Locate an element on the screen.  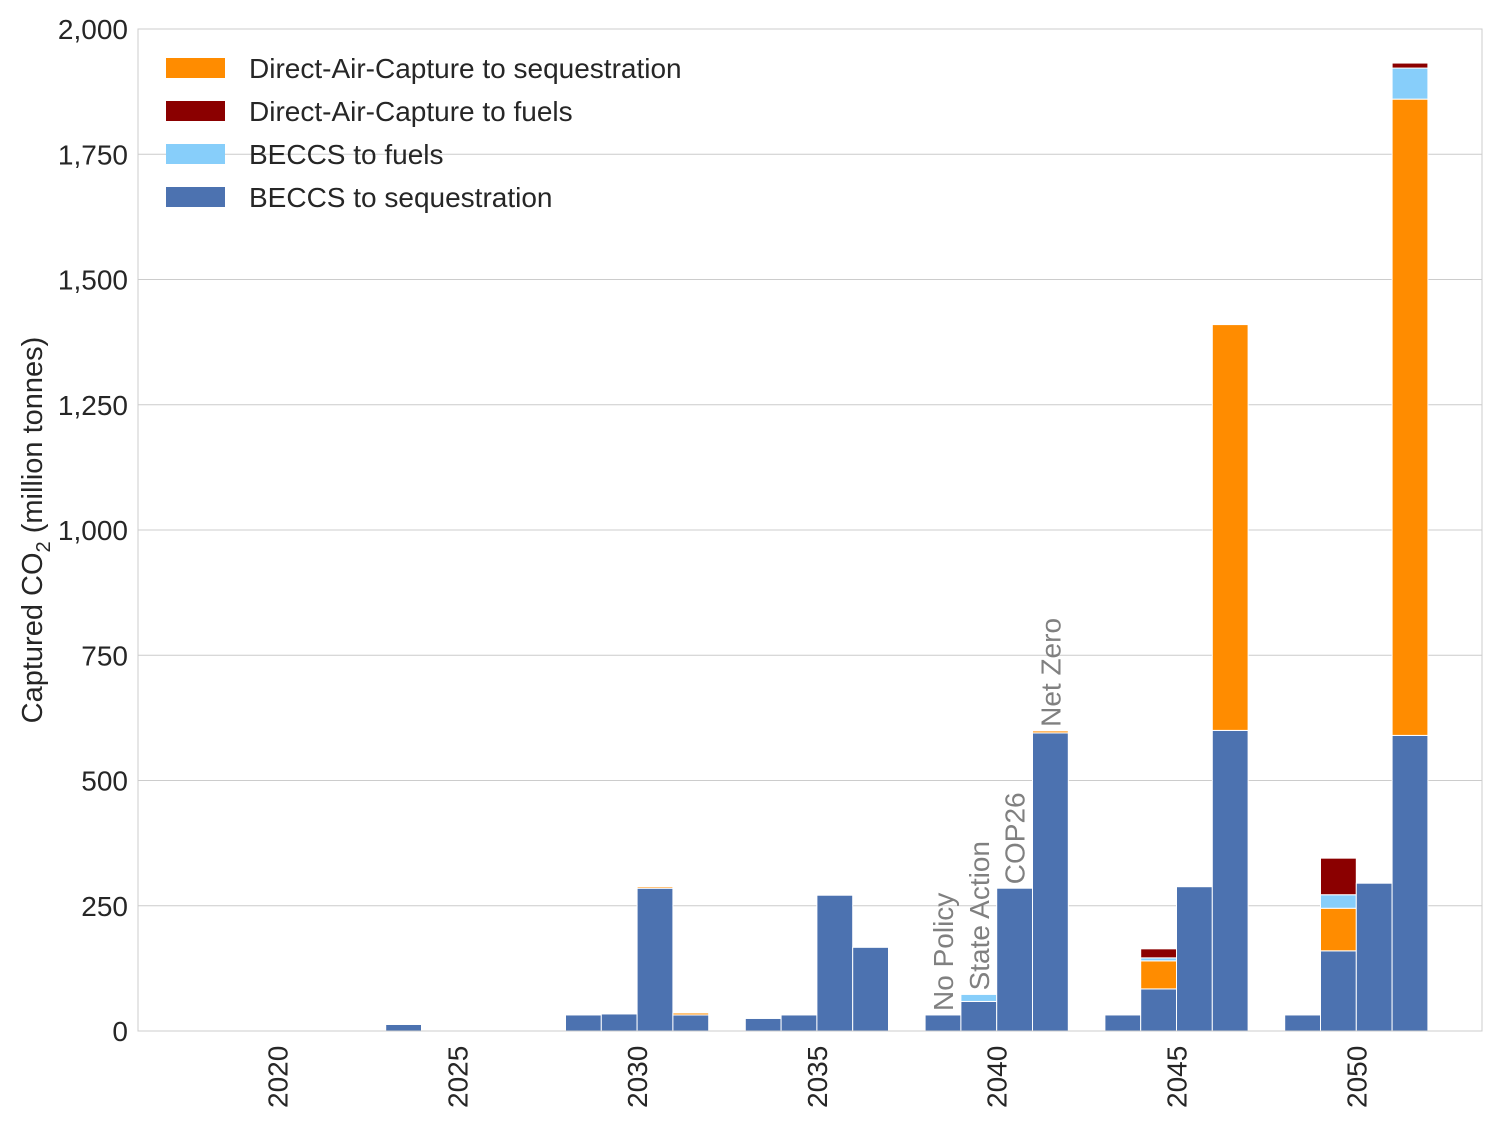
x-tick-labels: 2020 2025 2030 2035 2040 2045 2050 is located at coordinates (818, 1077).